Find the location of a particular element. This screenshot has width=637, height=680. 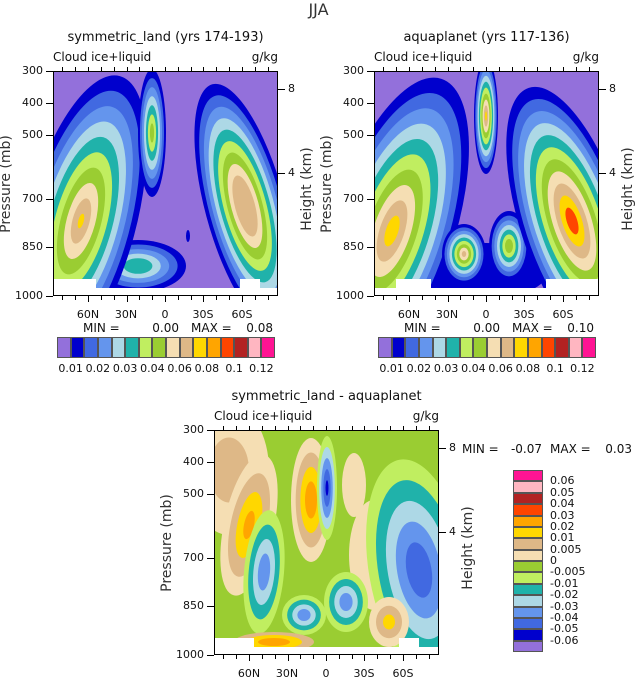

max-value: 0.08 is located at coordinates (259, 328).